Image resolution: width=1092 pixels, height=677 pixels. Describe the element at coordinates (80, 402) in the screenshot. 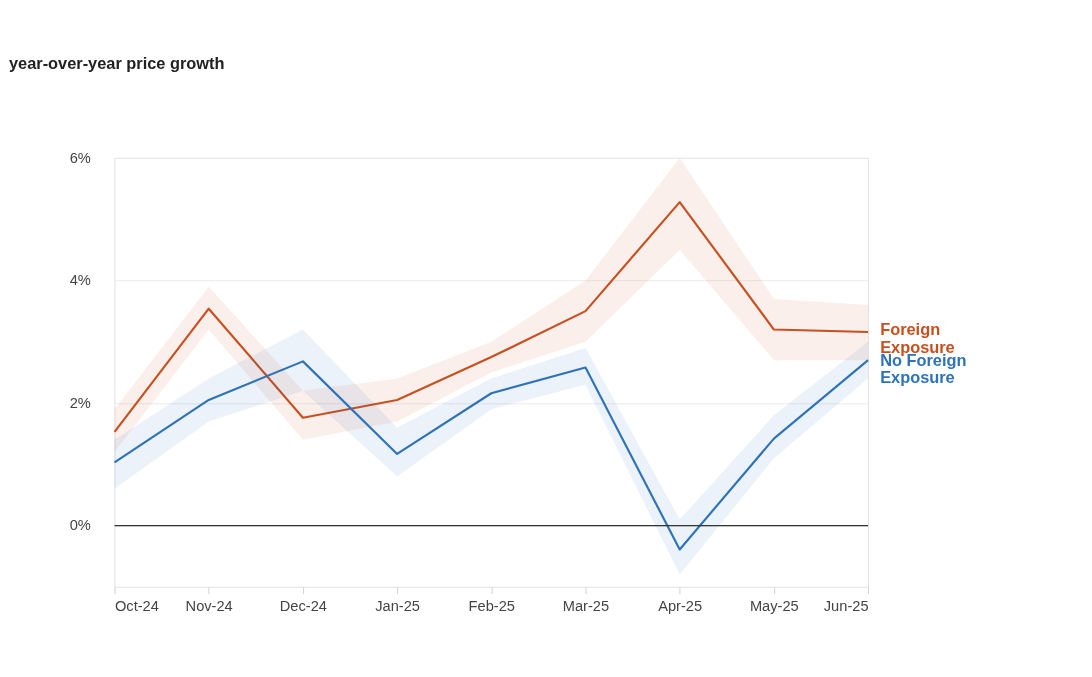

I see `y-tick-label: 2%` at that location.